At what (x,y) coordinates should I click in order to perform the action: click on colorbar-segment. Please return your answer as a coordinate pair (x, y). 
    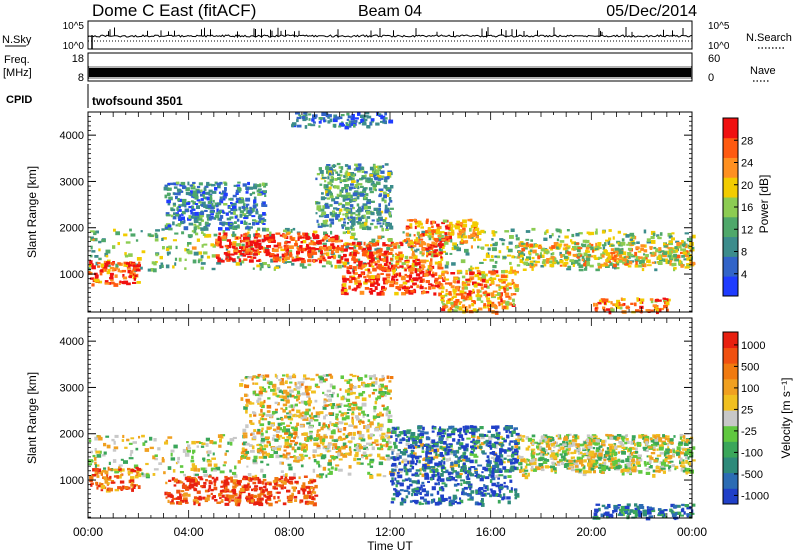
    Looking at the image, I should click on (730, 286).